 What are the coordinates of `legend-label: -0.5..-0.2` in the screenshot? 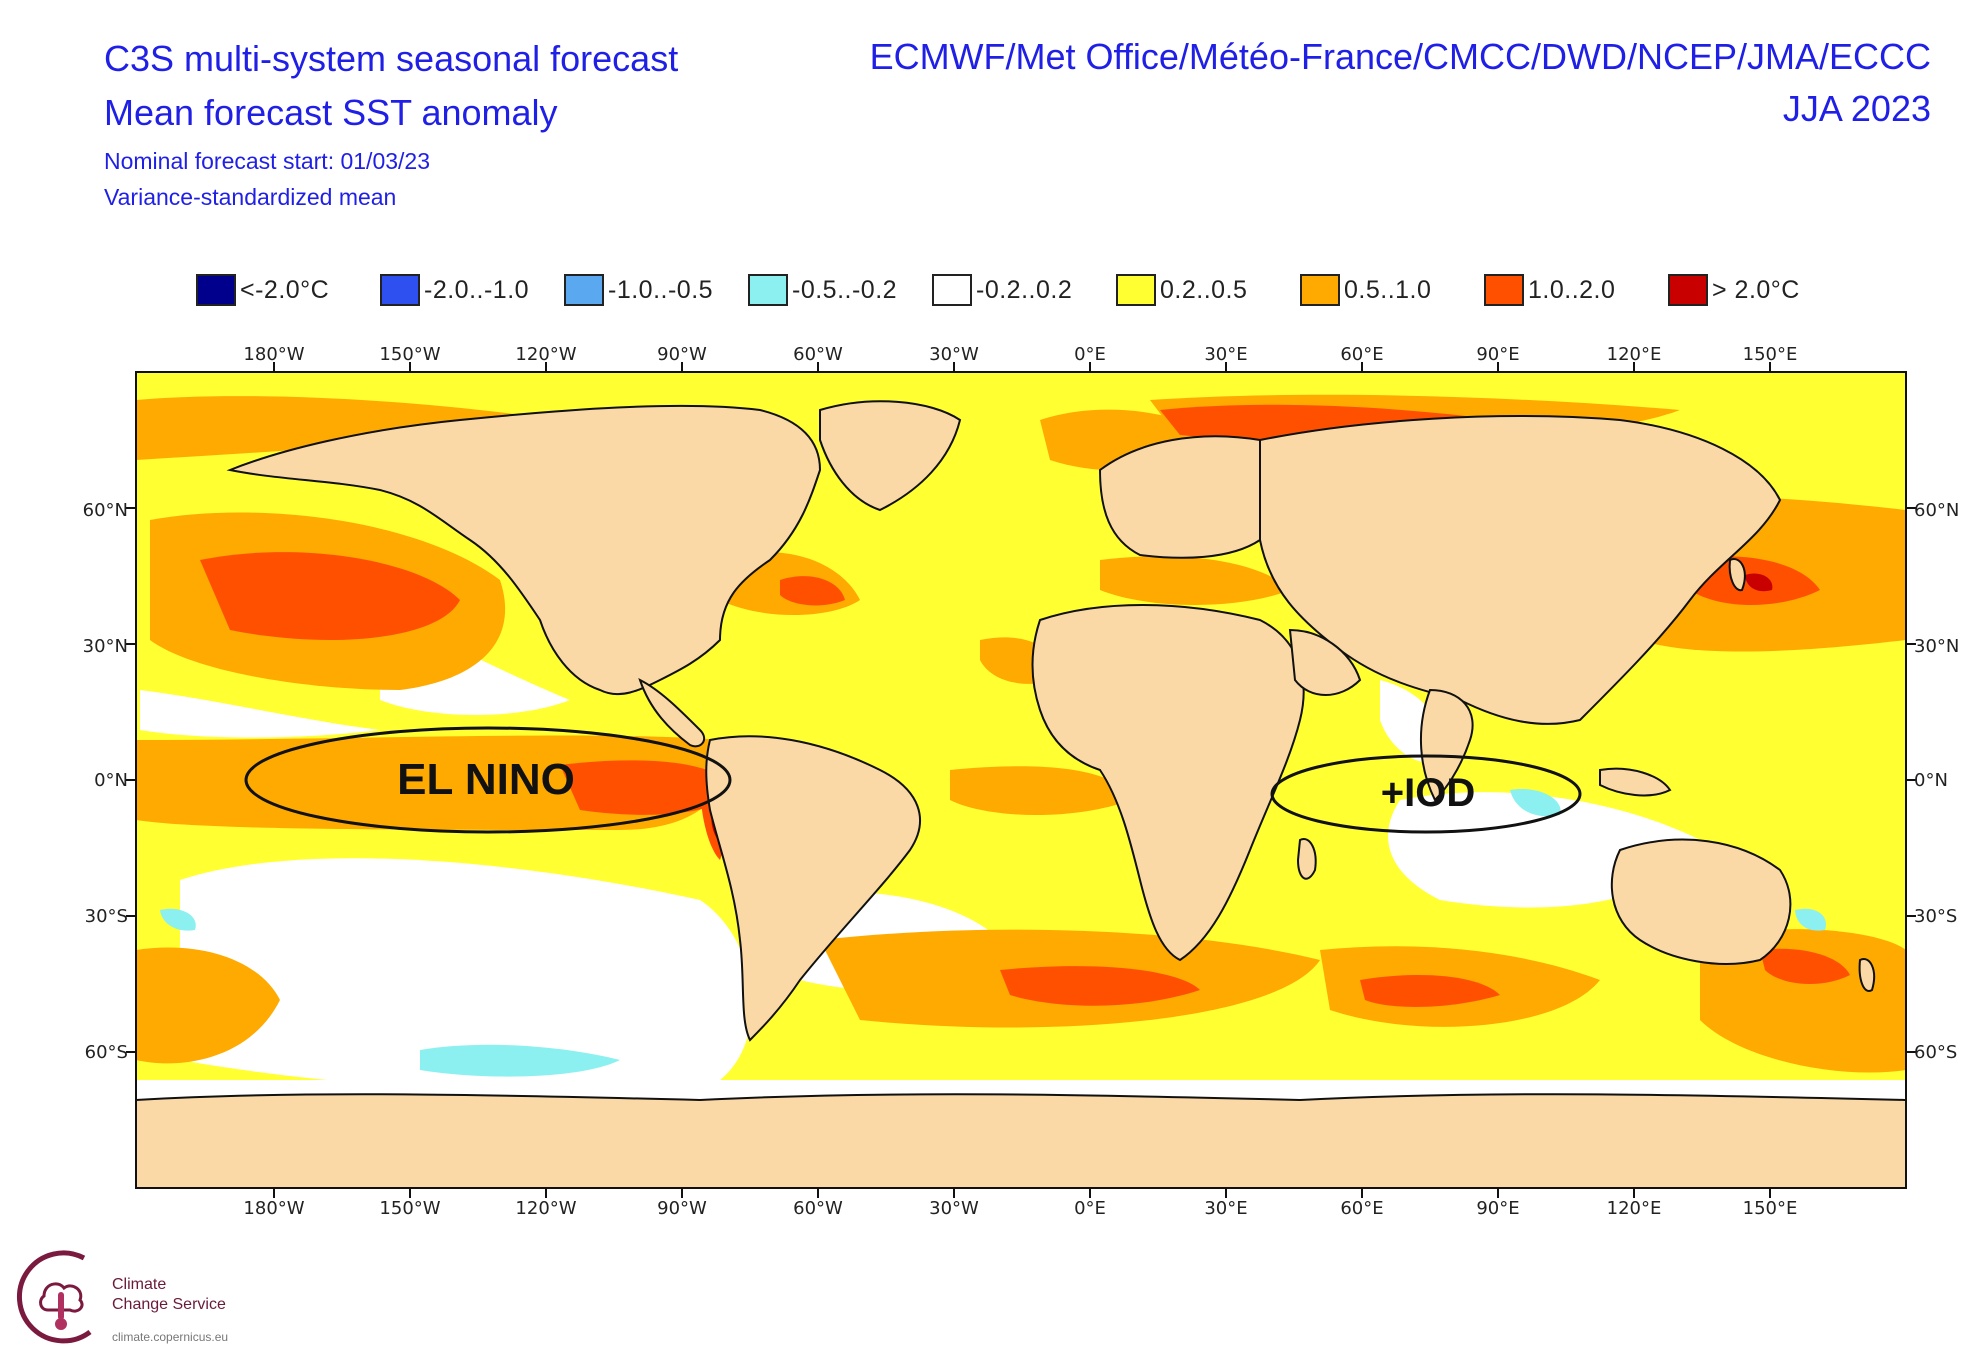 It's located at (845, 289).